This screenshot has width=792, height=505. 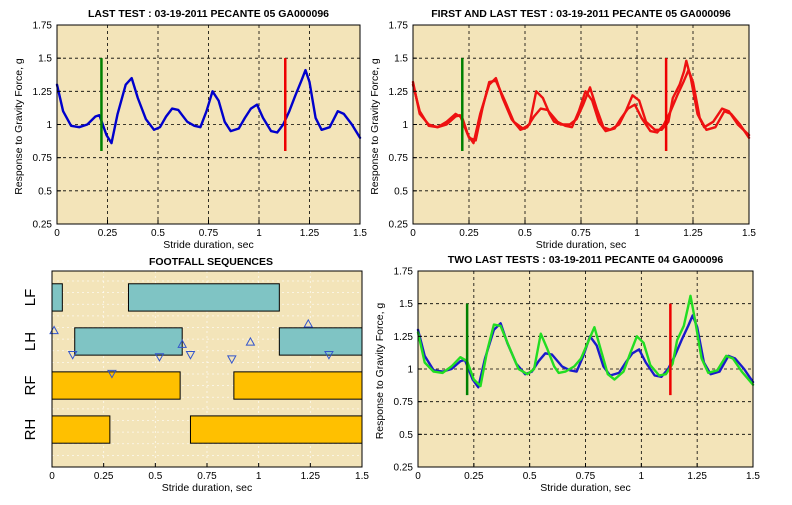 What do you see at coordinates (30, 386) in the screenshot?
I see `limb-label-rf: RF` at bounding box center [30, 386].